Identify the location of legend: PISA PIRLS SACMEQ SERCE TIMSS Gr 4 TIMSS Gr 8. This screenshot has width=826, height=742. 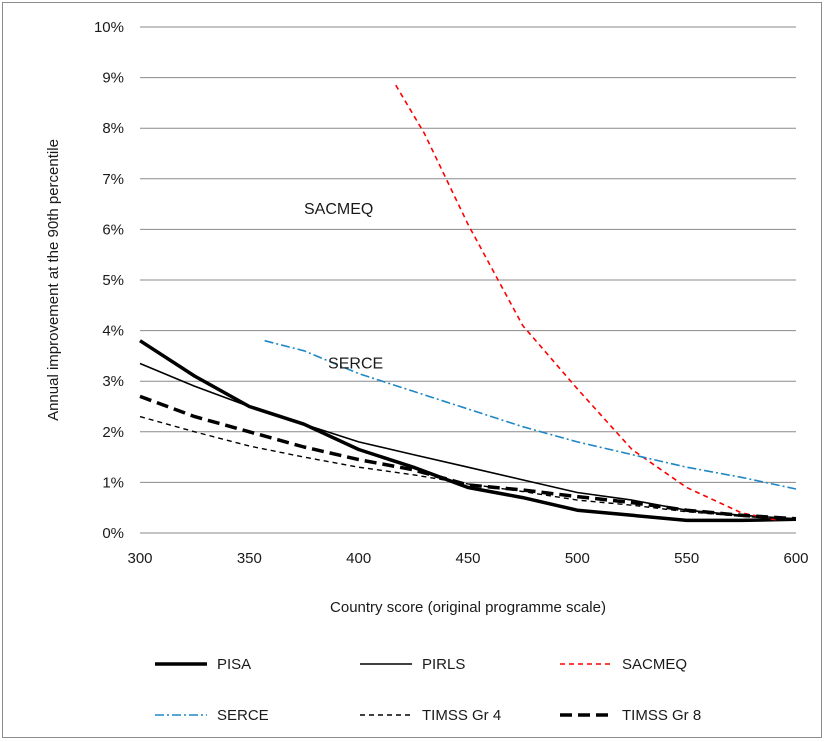
(428, 690).